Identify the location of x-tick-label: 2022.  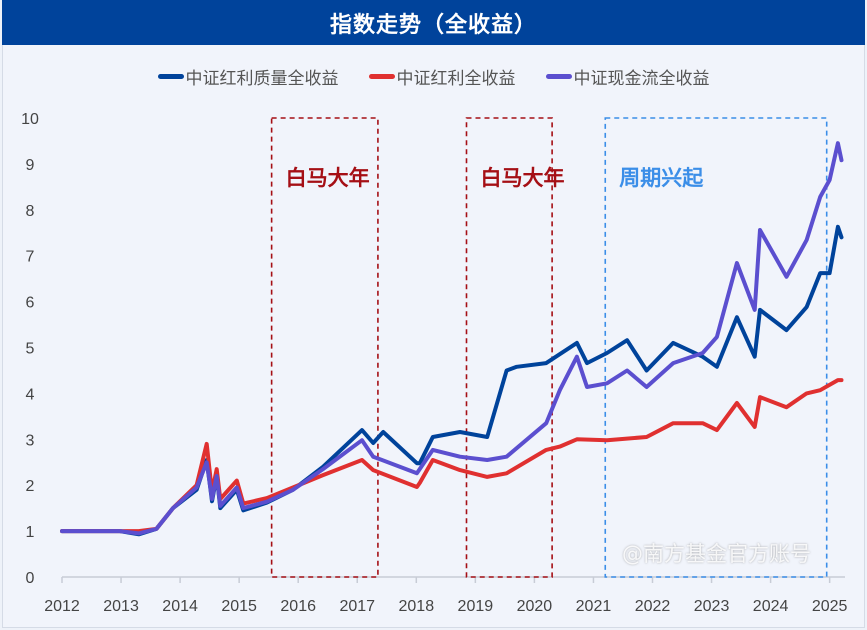
(653, 606).